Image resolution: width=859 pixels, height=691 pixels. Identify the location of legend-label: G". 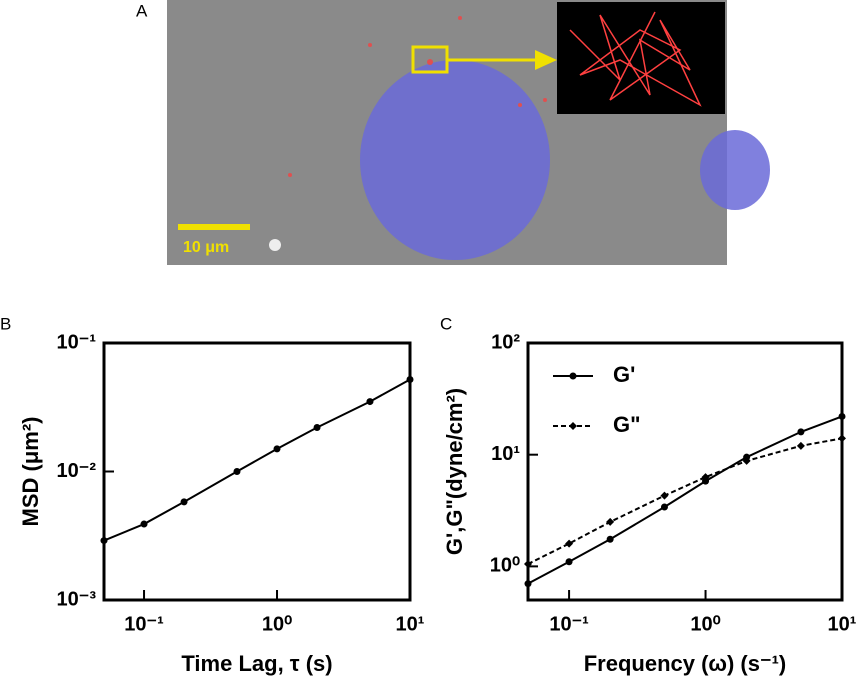
(627, 424).